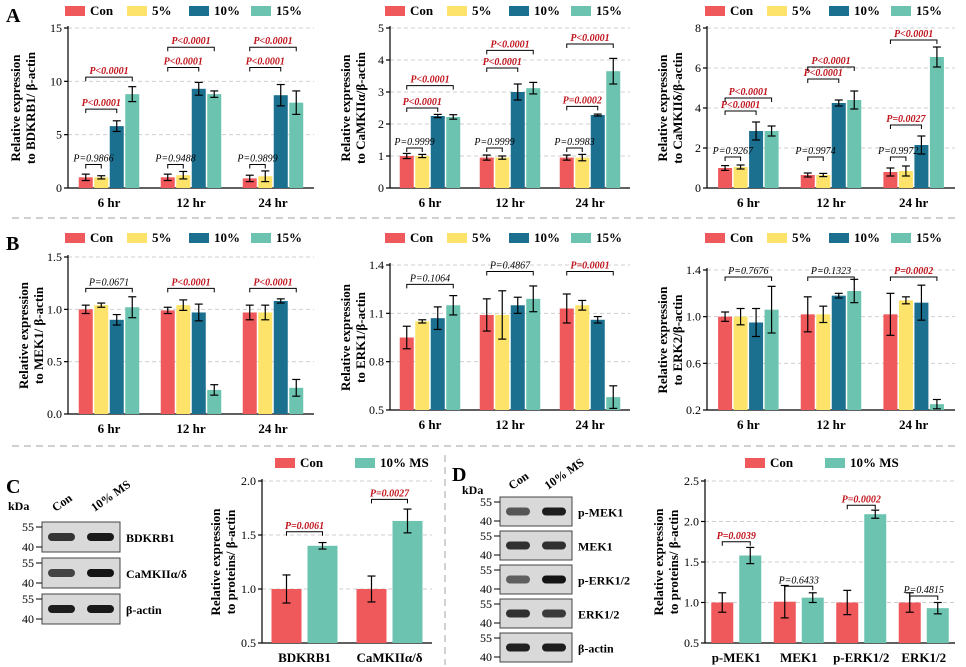 This screenshot has height=667, width=966. What do you see at coordinates (54, 257) in the screenshot?
I see `y-tick-label: 1.5` at bounding box center [54, 257].